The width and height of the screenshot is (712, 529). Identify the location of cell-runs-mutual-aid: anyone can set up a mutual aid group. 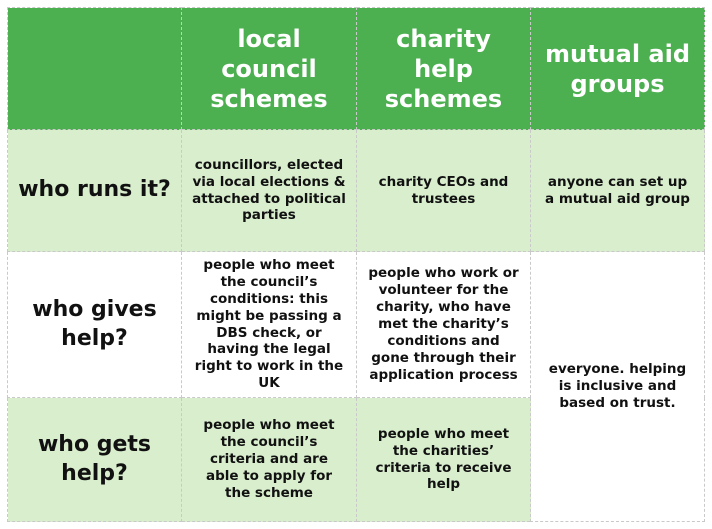
(617, 190).